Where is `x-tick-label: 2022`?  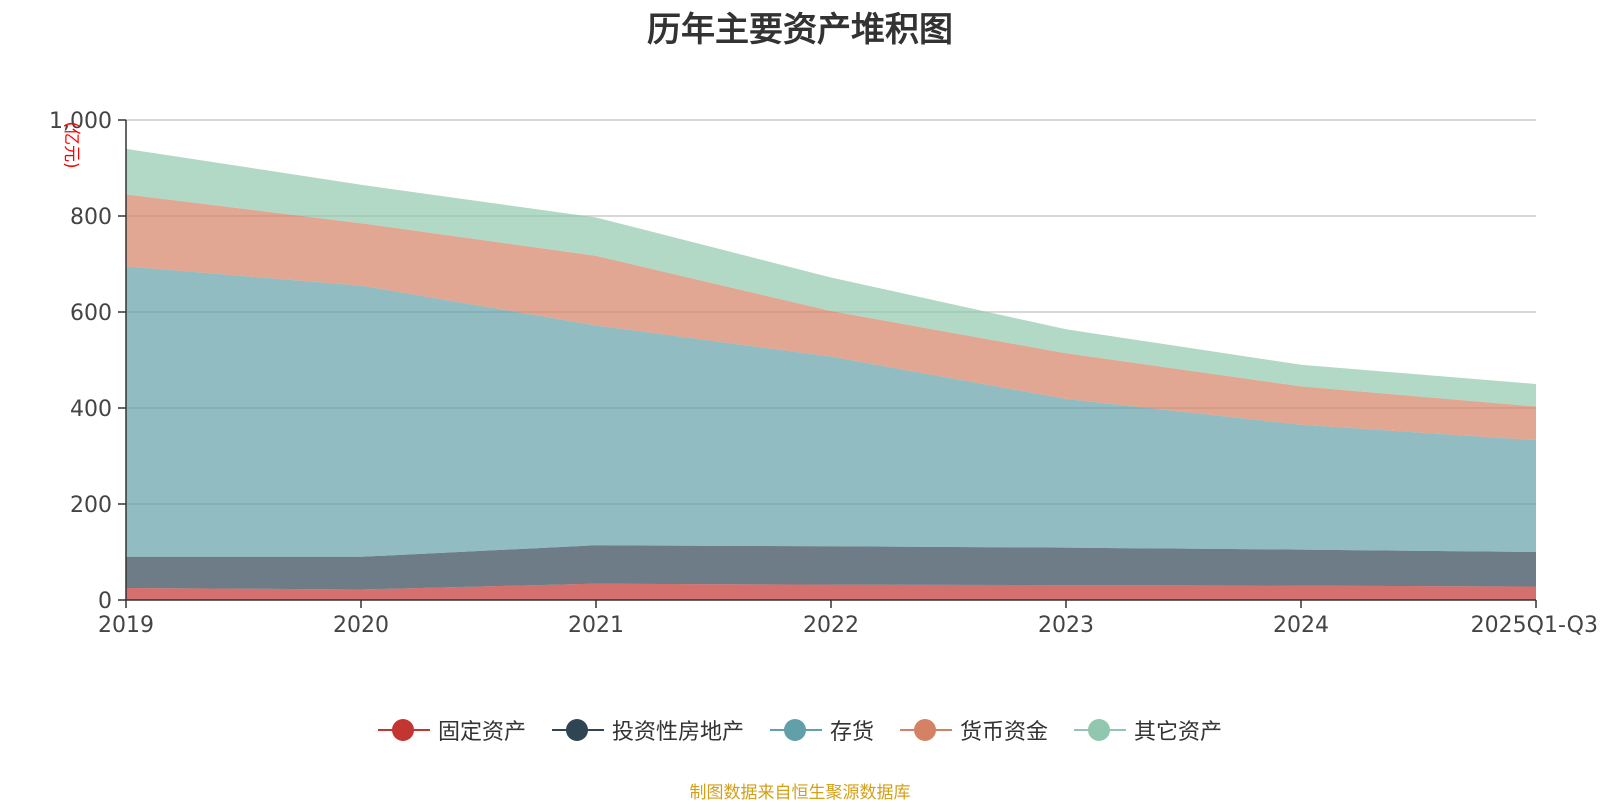 x-tick-label: 2022 is located at coordinates (831, 625).